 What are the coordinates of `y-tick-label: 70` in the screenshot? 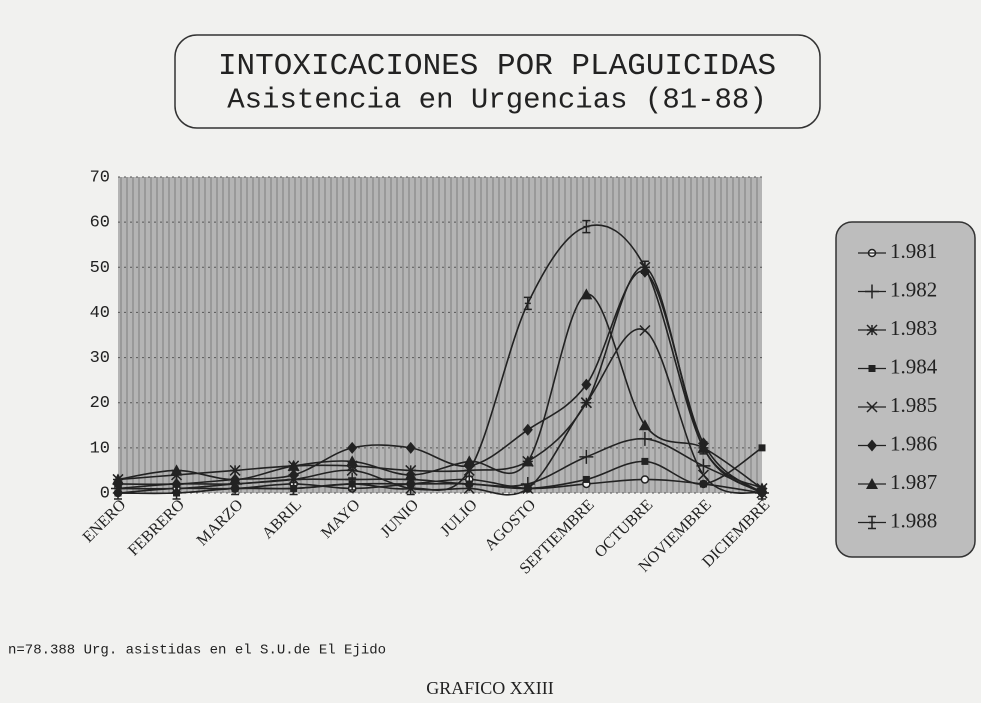 It's located at (100, 177).